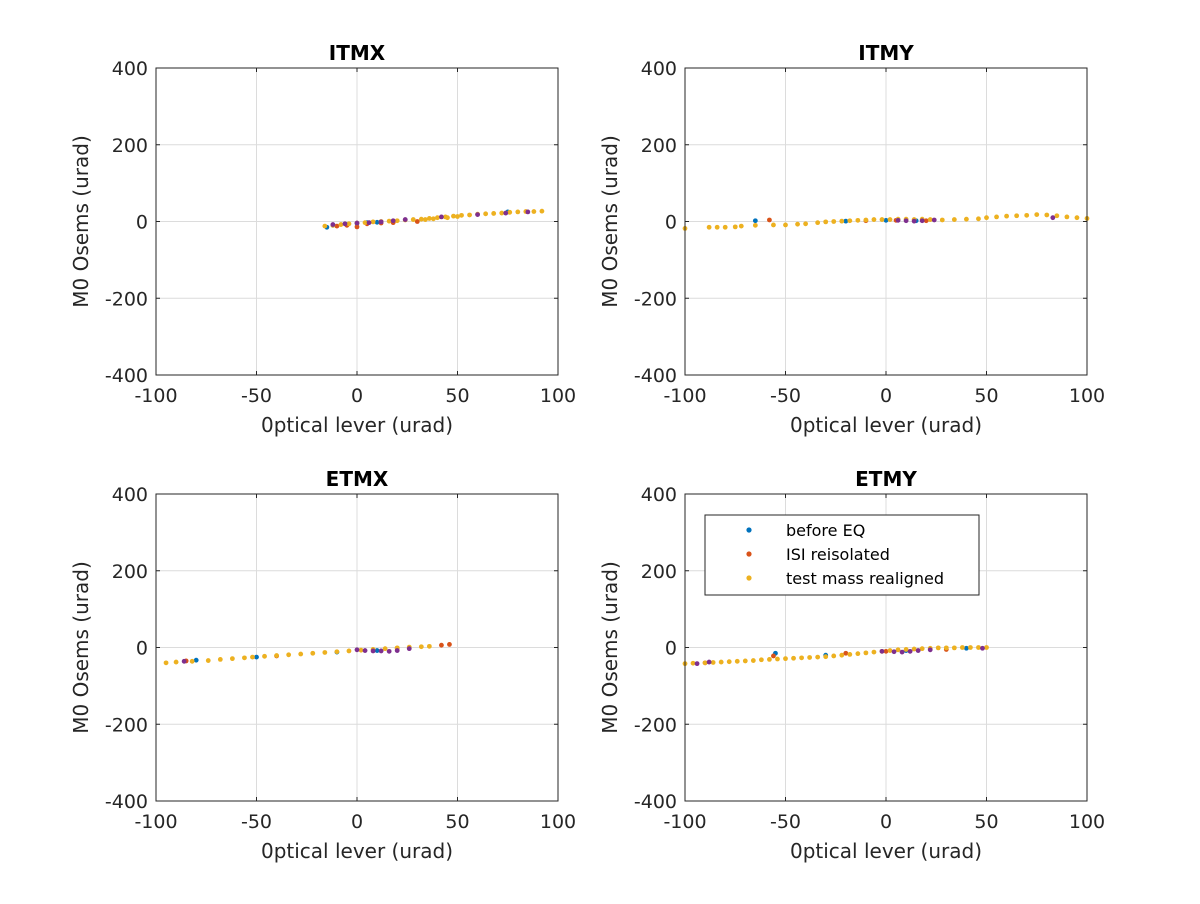  What do you see at coordinates (659, 69) in the screenshot?
I see `y-tick-label: 400` at bounding box center [659, 69].